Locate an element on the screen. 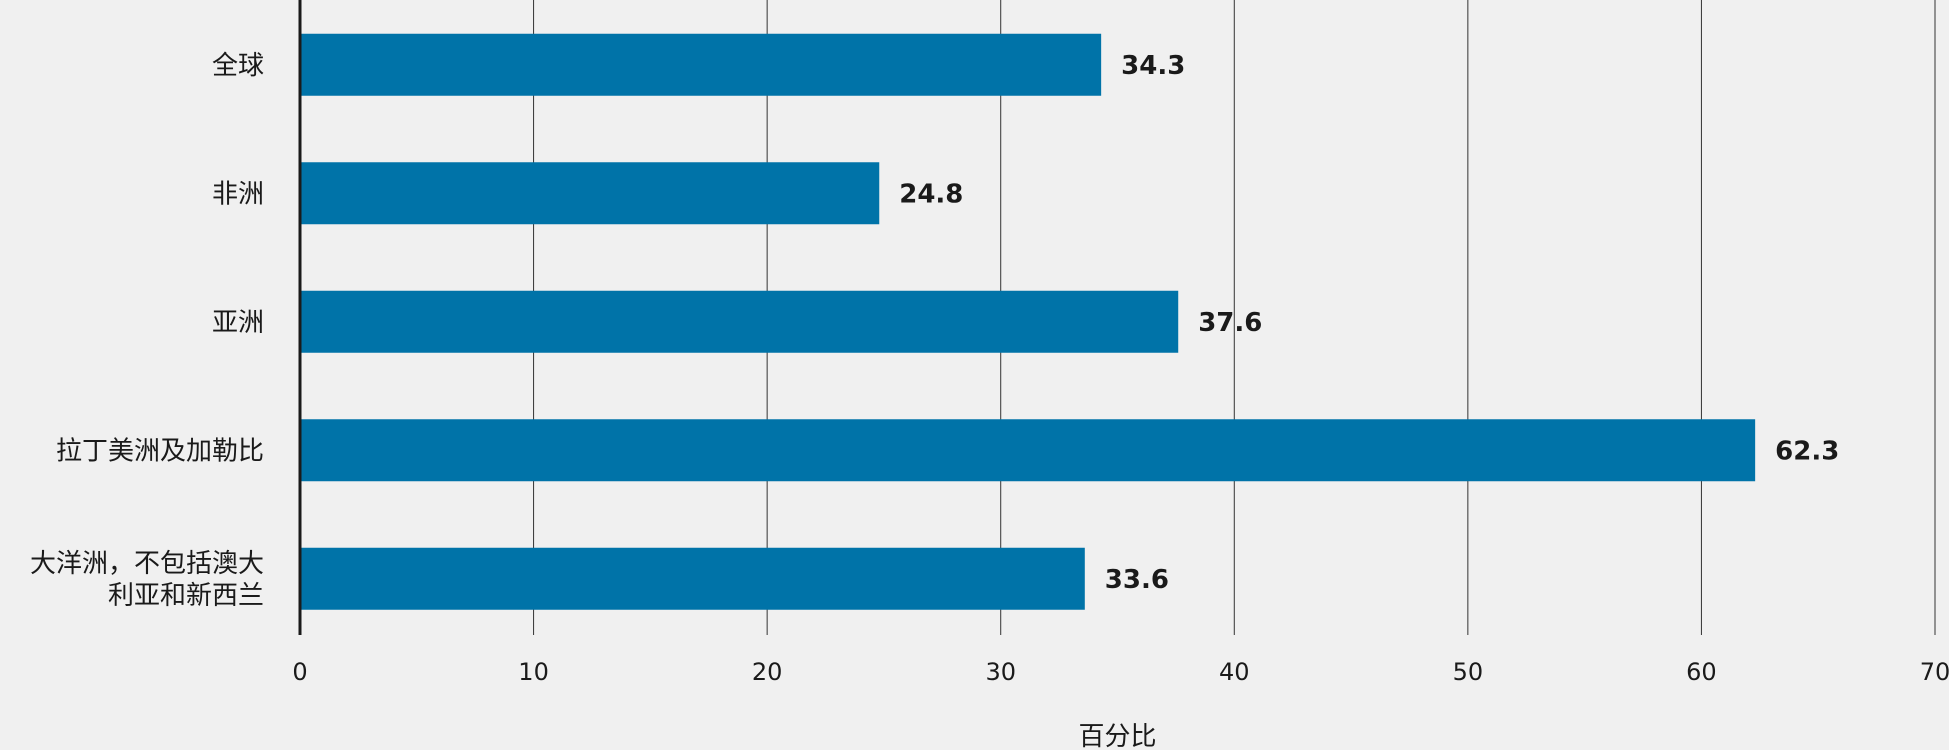 Image resolution: width=1949 pixels, height=750 pixels. value-label: 33.6 is located at coordinates (1137, 580).